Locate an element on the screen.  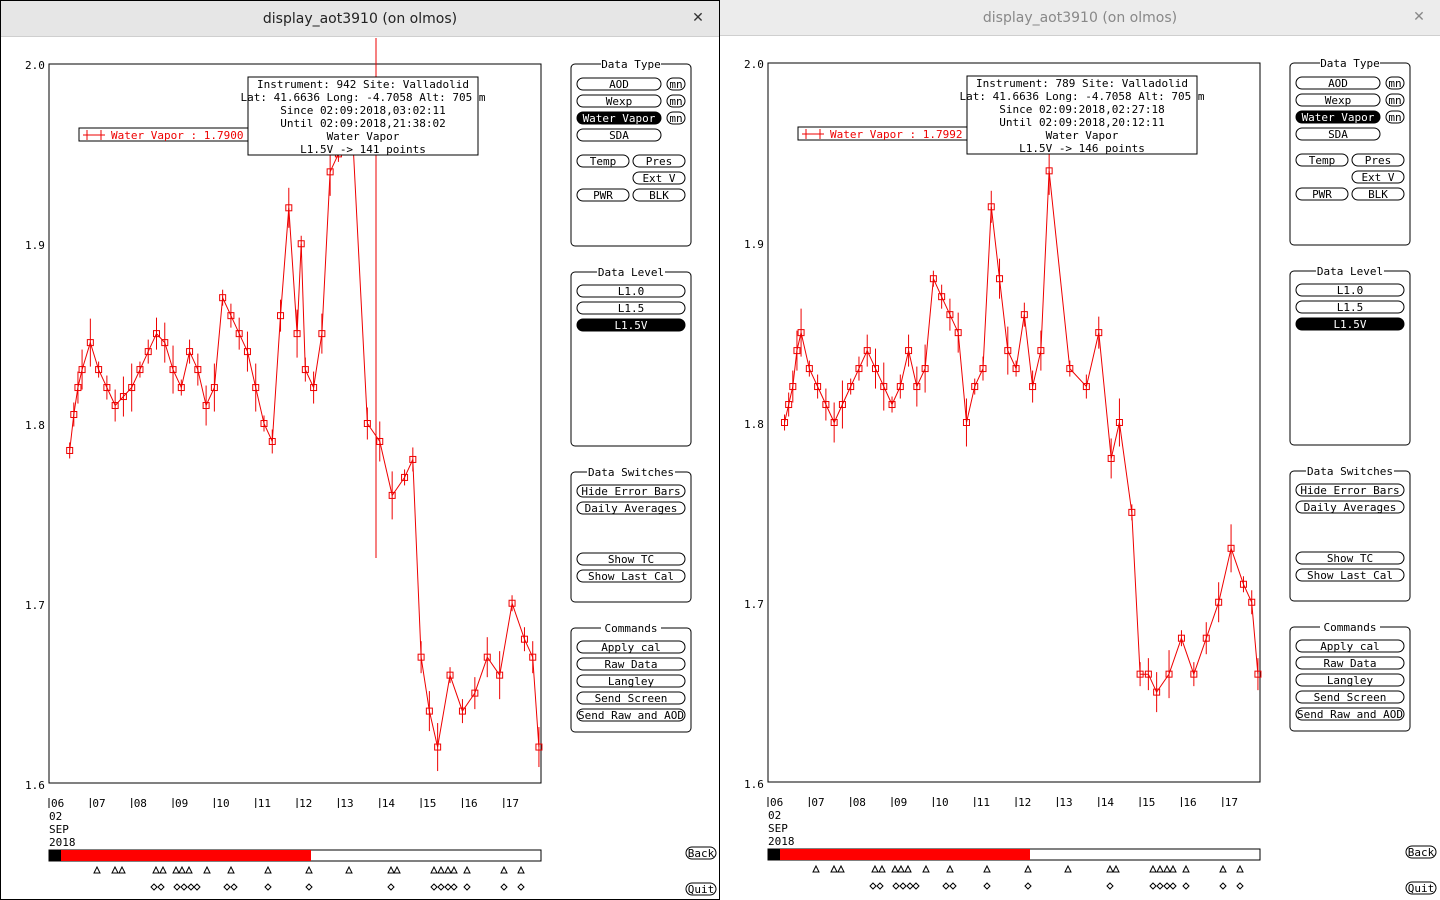
x-tick-label: 06 is located at coordinates (776, 802).